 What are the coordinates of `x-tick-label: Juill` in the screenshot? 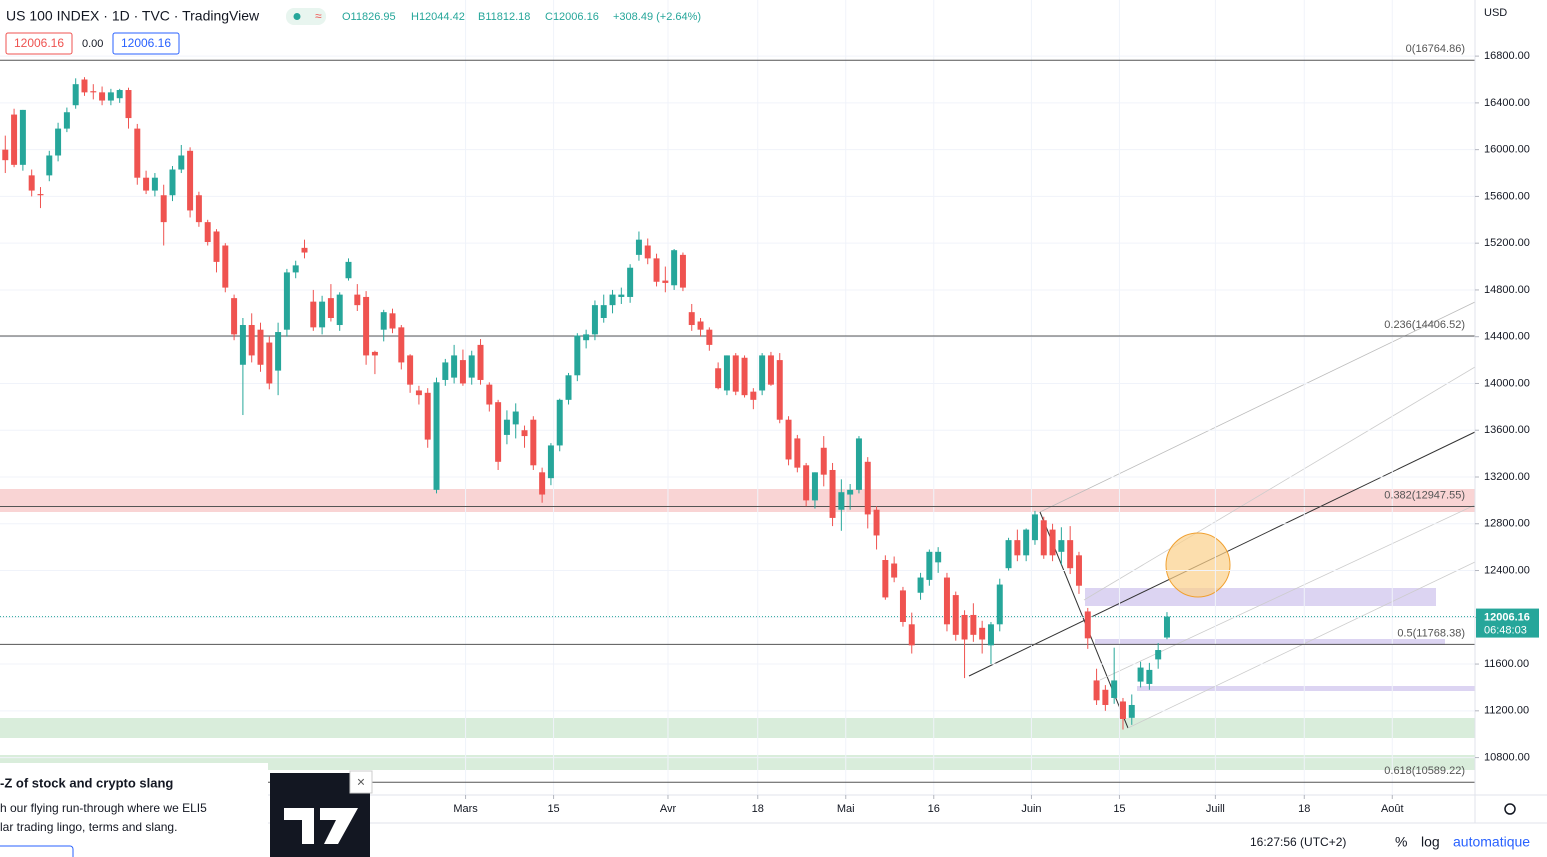 It's located at (1215, 809).